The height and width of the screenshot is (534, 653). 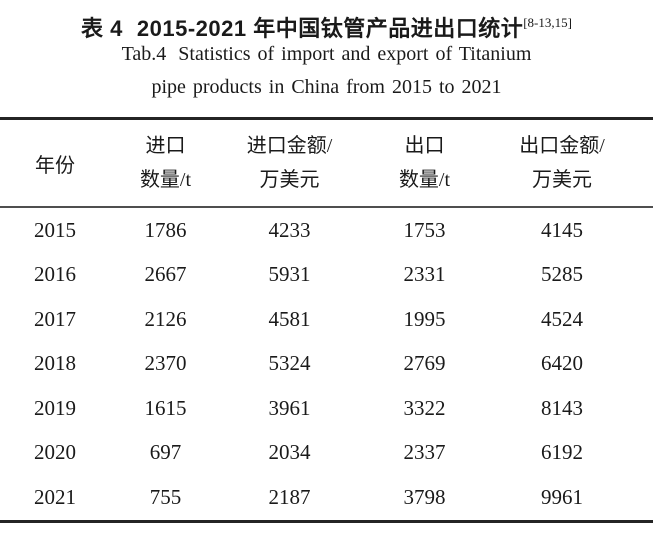 What do you see at coordinates (326, 408) in the screenshot?
I see `table-row: 2019 1615 3961 3322 8143` at bounding box center [326, 408].